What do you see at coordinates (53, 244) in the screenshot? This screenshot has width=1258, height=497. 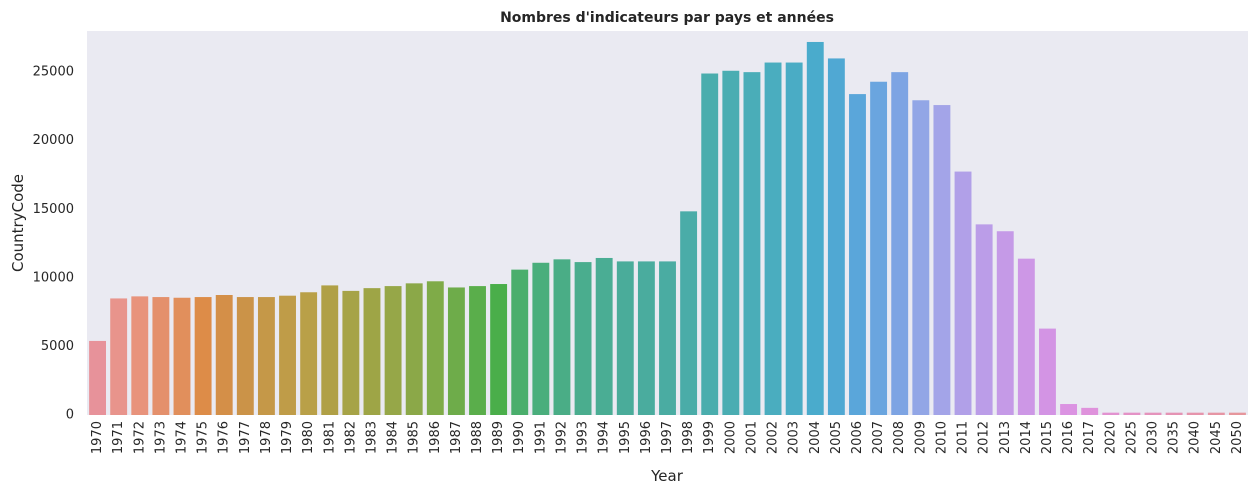 I see `y-axis-ticks: 0 5000 10000 15000 20000 25000` at bounding box center [53, 244].